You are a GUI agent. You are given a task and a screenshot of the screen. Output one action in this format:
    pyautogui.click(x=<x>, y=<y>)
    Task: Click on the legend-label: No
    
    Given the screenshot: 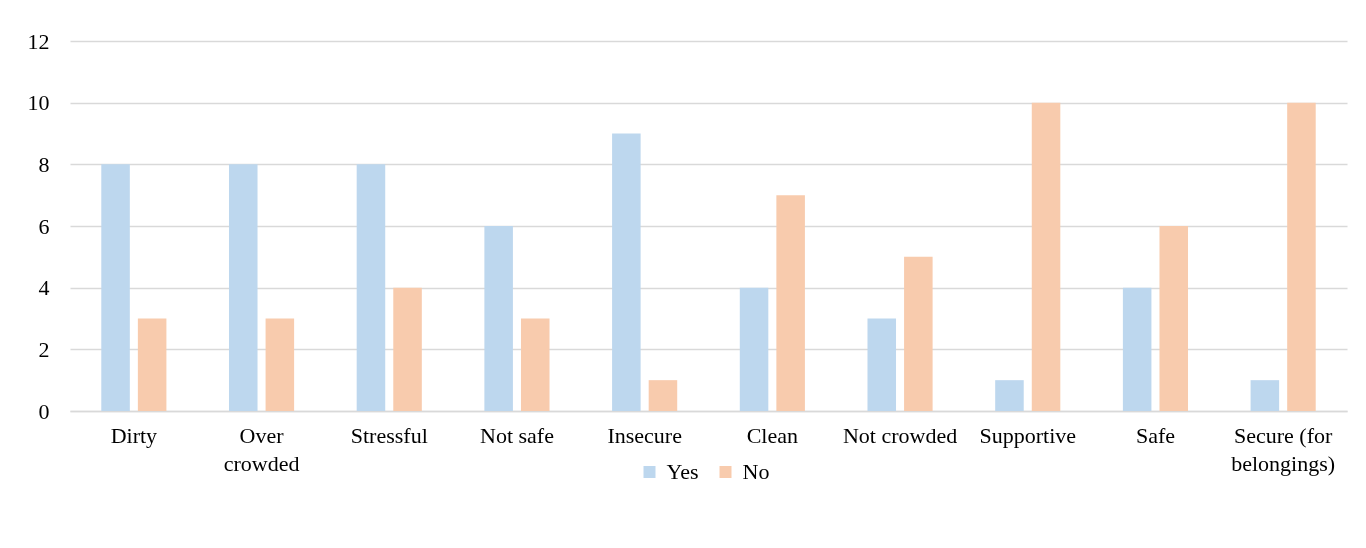 What is the action you would take?
    pyautogui.click(x=756, y=471)
    